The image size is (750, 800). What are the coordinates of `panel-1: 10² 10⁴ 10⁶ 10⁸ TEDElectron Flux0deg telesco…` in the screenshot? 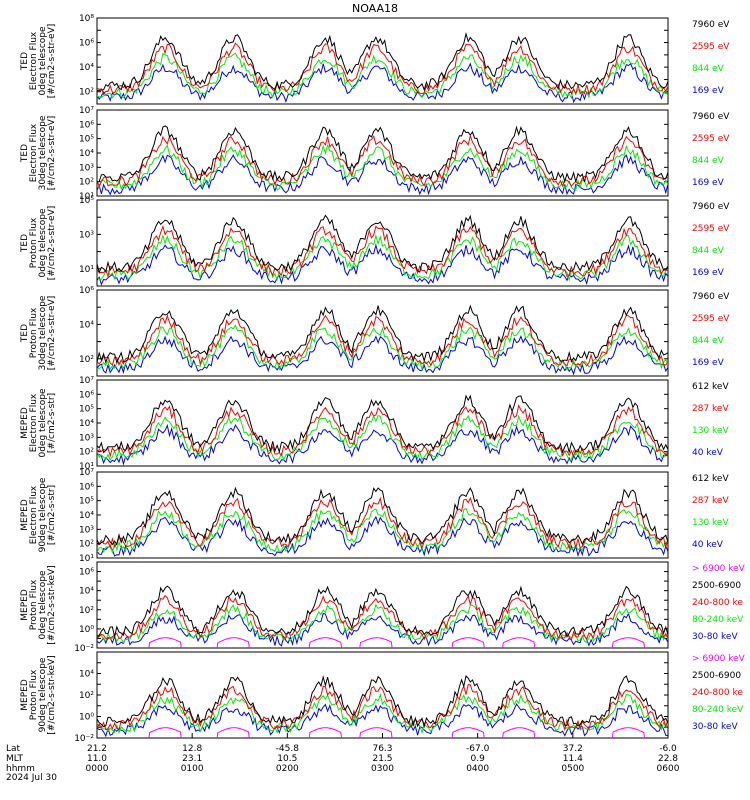 It's located at (375, 59).